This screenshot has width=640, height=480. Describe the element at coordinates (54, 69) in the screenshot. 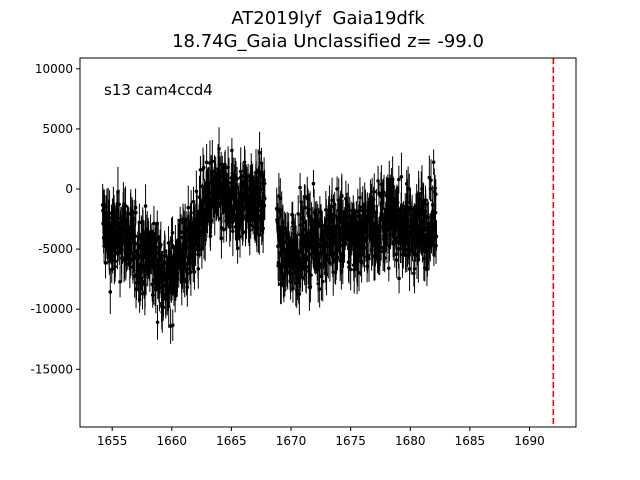

I see `y-tick-label: 10000` at that location.